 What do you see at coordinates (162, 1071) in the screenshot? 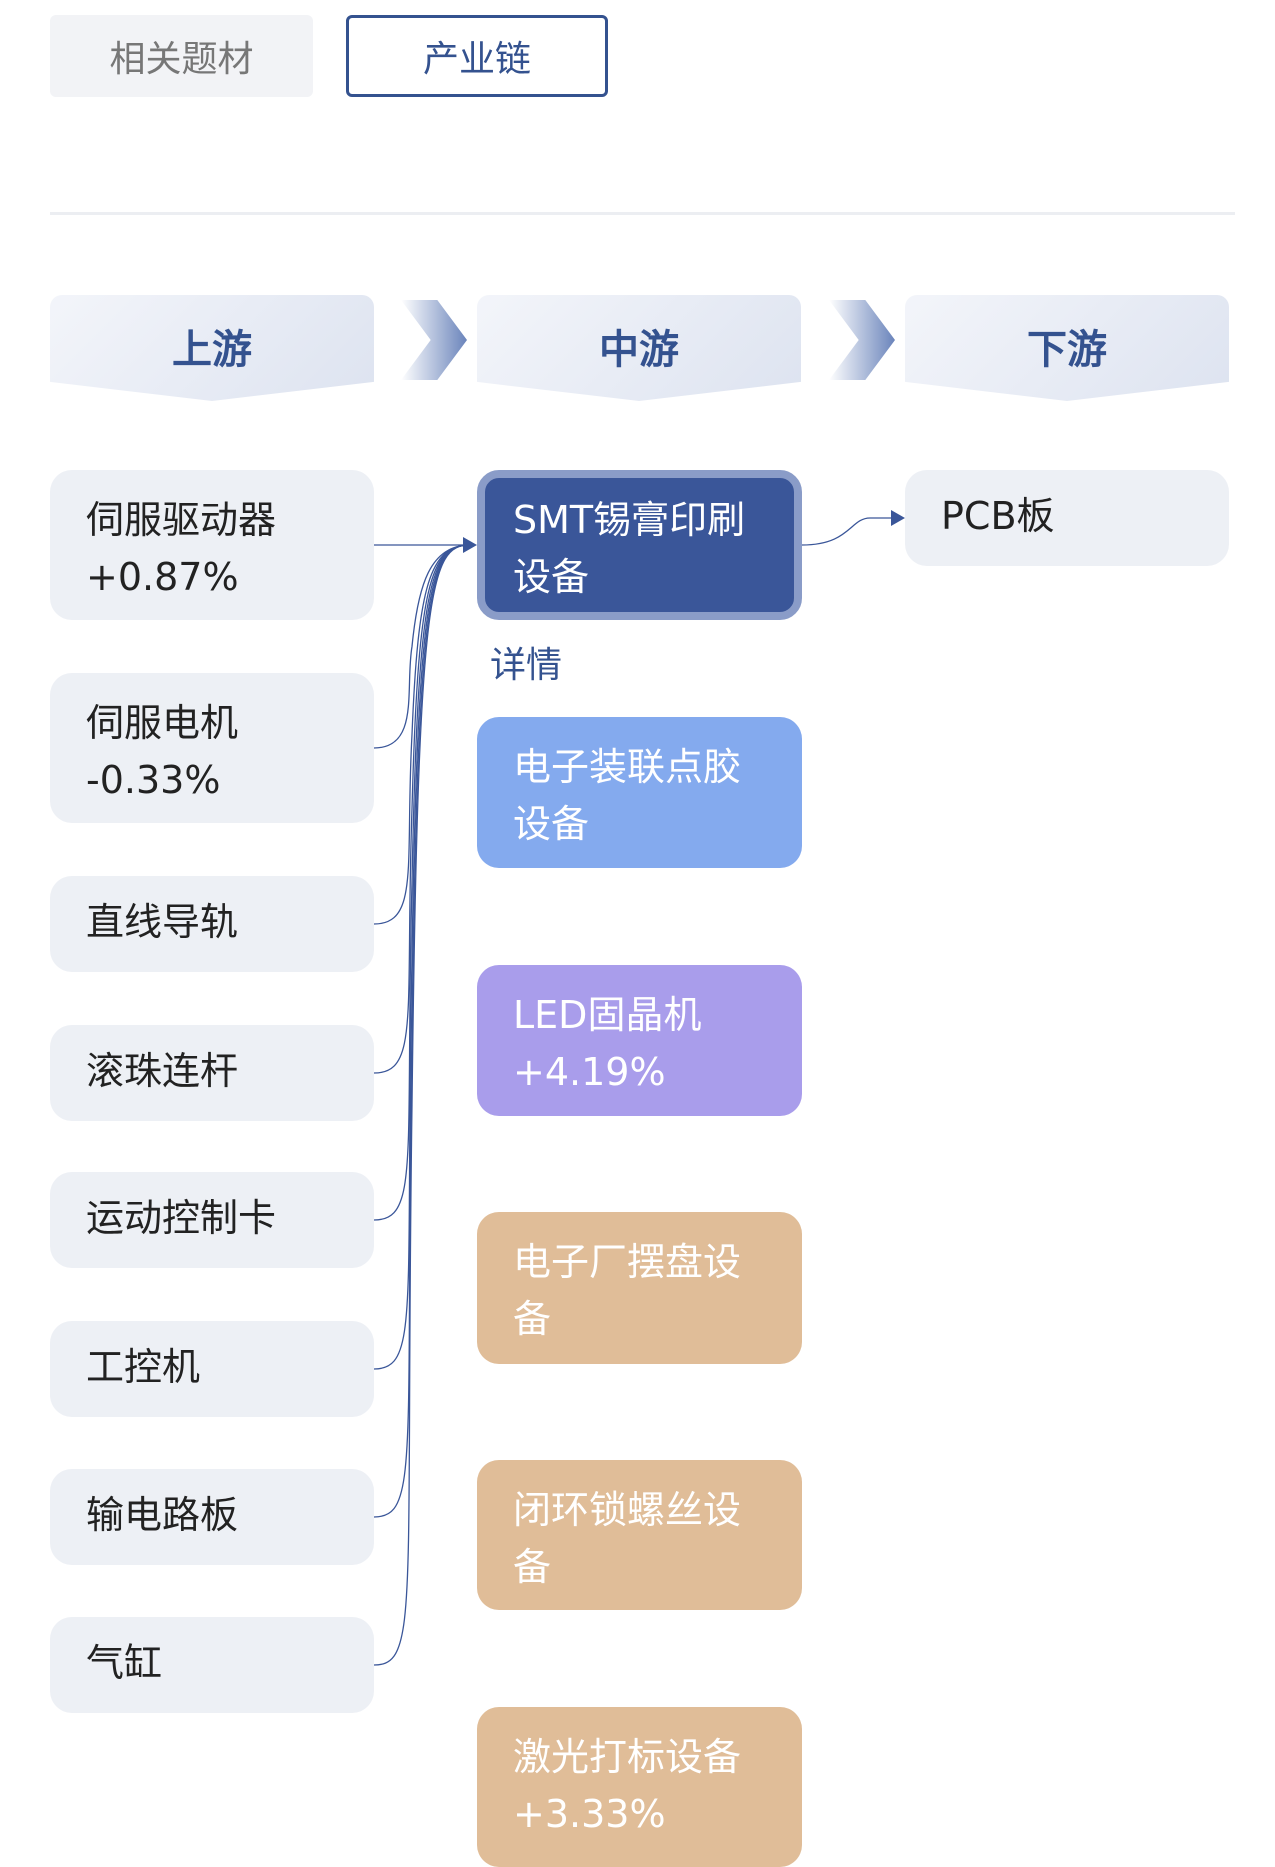
I see `node-name: 滚珠连杆` at bounding box center [162, 1071].